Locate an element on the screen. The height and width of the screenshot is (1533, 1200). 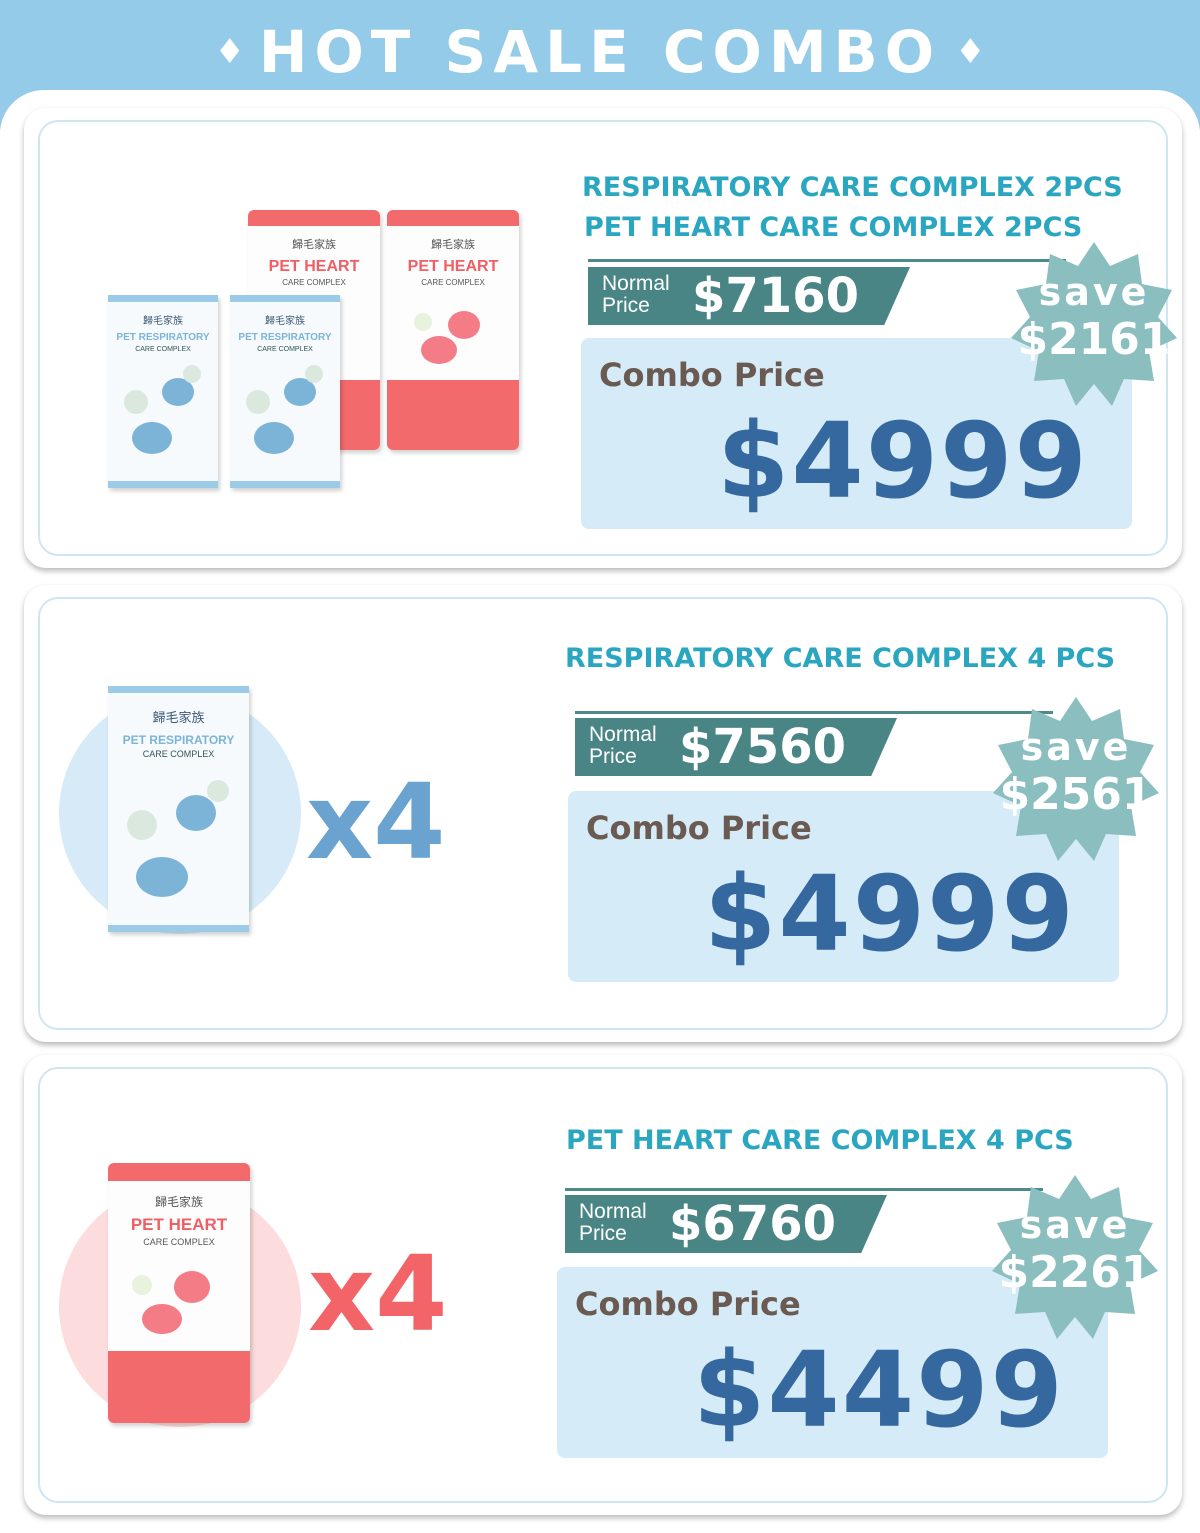
combo-title-line: PET HEART CARE COMPLEX 2PCS is located at coordinates (833, 227).